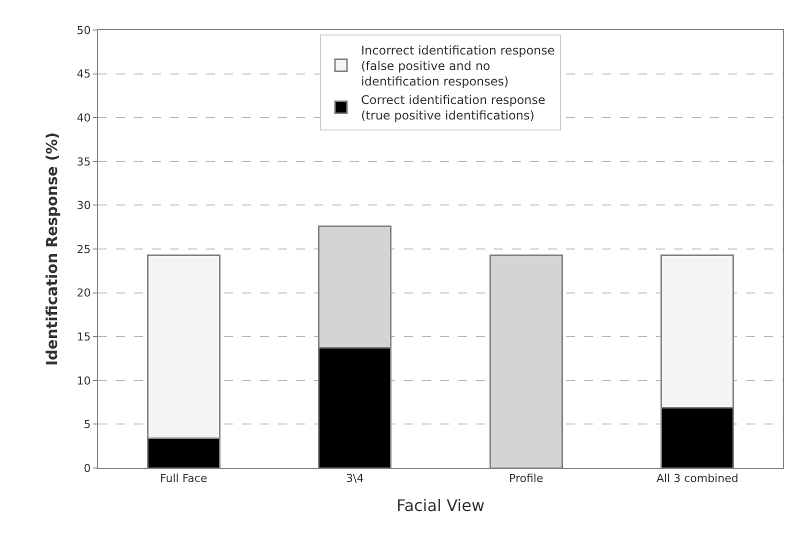 This screenshot has width=803, height=560. Describe the element at coordinates (697, 479) in the screenshot. I see `x-tick-label: All 3 combined` at that location.